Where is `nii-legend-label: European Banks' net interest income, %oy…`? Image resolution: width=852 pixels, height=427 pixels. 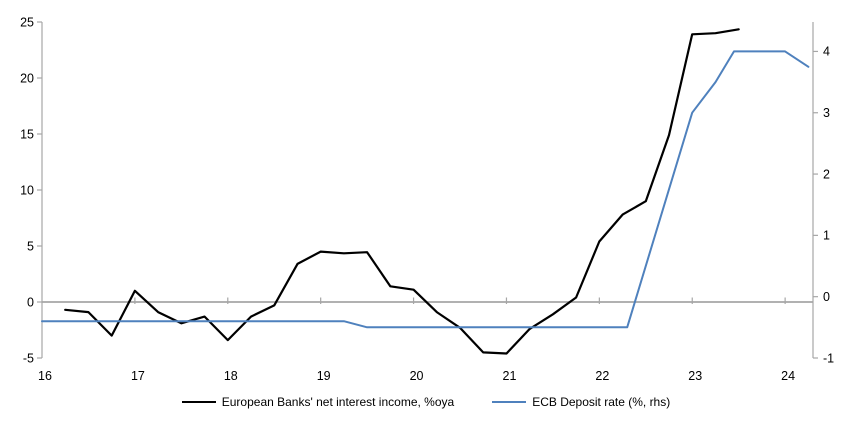
nii-legend-label: European Banks' net interest income, %oy… is located at coordinates (338, 402).